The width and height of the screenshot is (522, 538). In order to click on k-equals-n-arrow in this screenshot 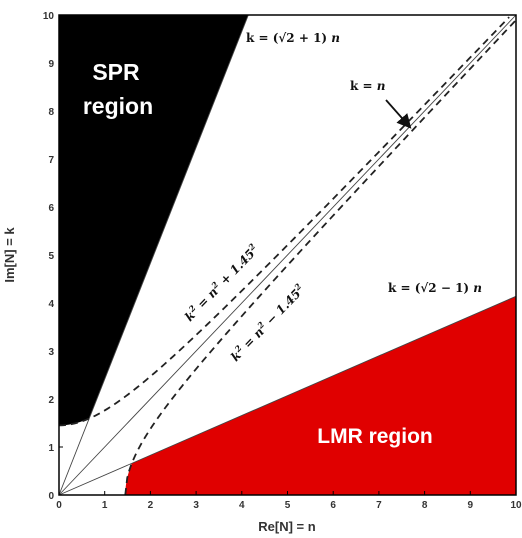, I will do `click(398, 114)`.